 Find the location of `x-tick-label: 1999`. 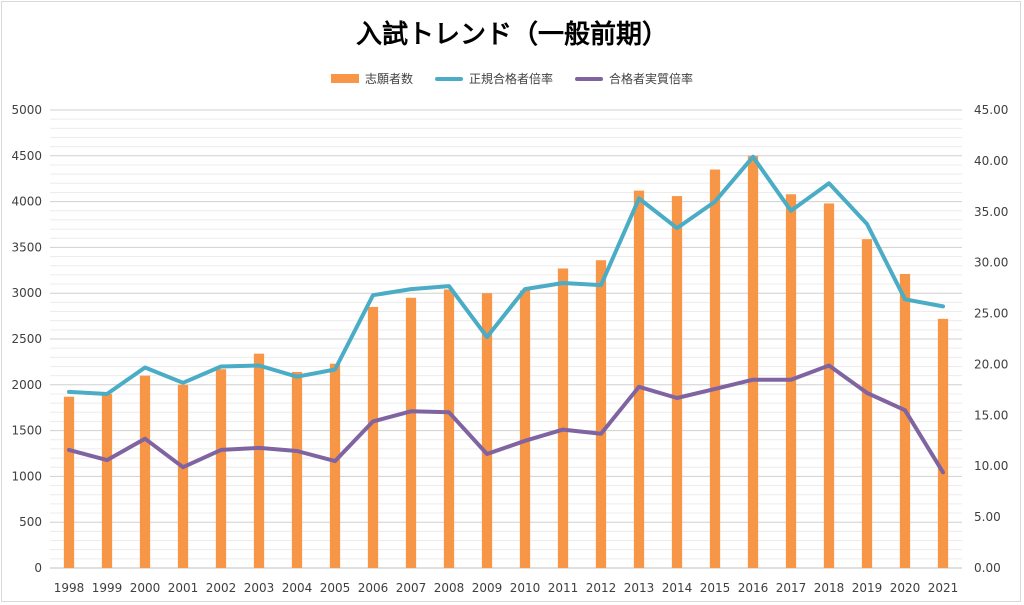

x-tick-label: 1999 is located at coordinates (107, 588).